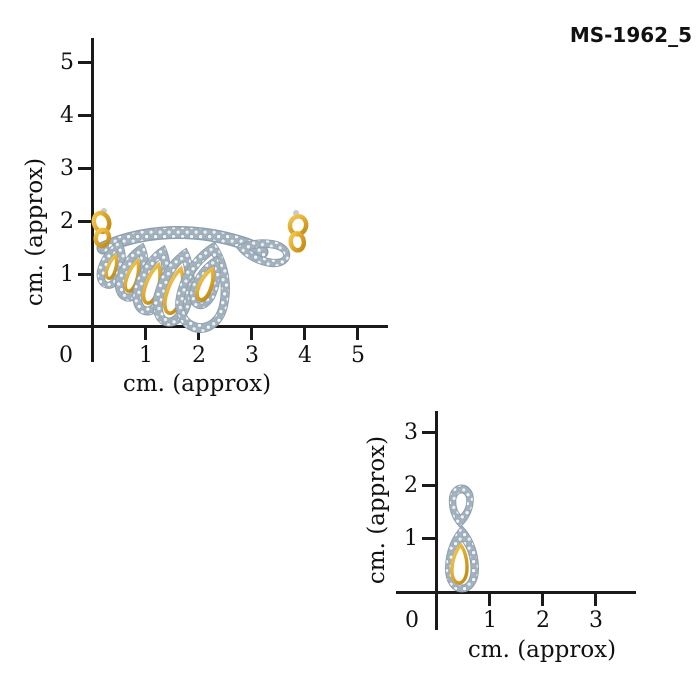  I want to click on pendant-photo, so click(200, 270).